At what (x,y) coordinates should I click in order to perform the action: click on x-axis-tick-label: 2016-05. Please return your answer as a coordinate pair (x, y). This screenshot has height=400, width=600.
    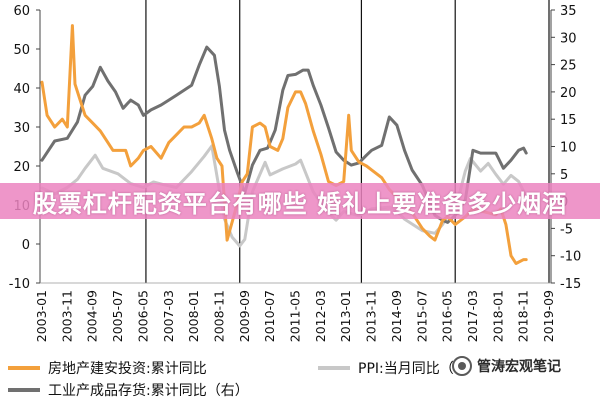
    Looking at the image, I should click on (447, 316).